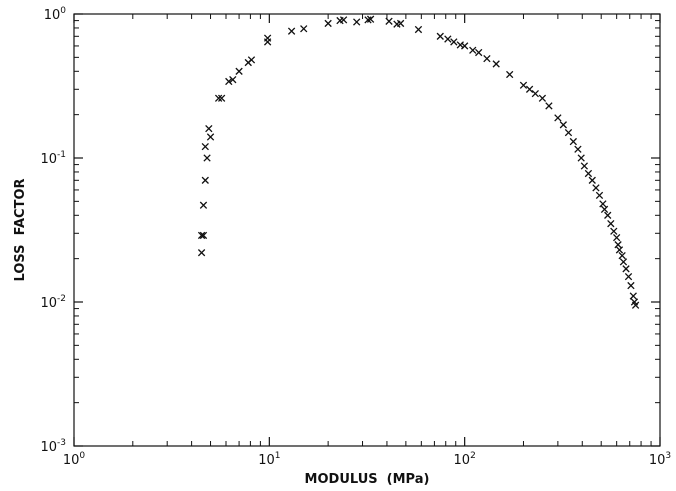 This screenshot has height=491, width=676. What do you see at coordinates (53, 302) in the screenshot?
I see `y-tick-label: 10⁻²` at bounding box center [53, 302].